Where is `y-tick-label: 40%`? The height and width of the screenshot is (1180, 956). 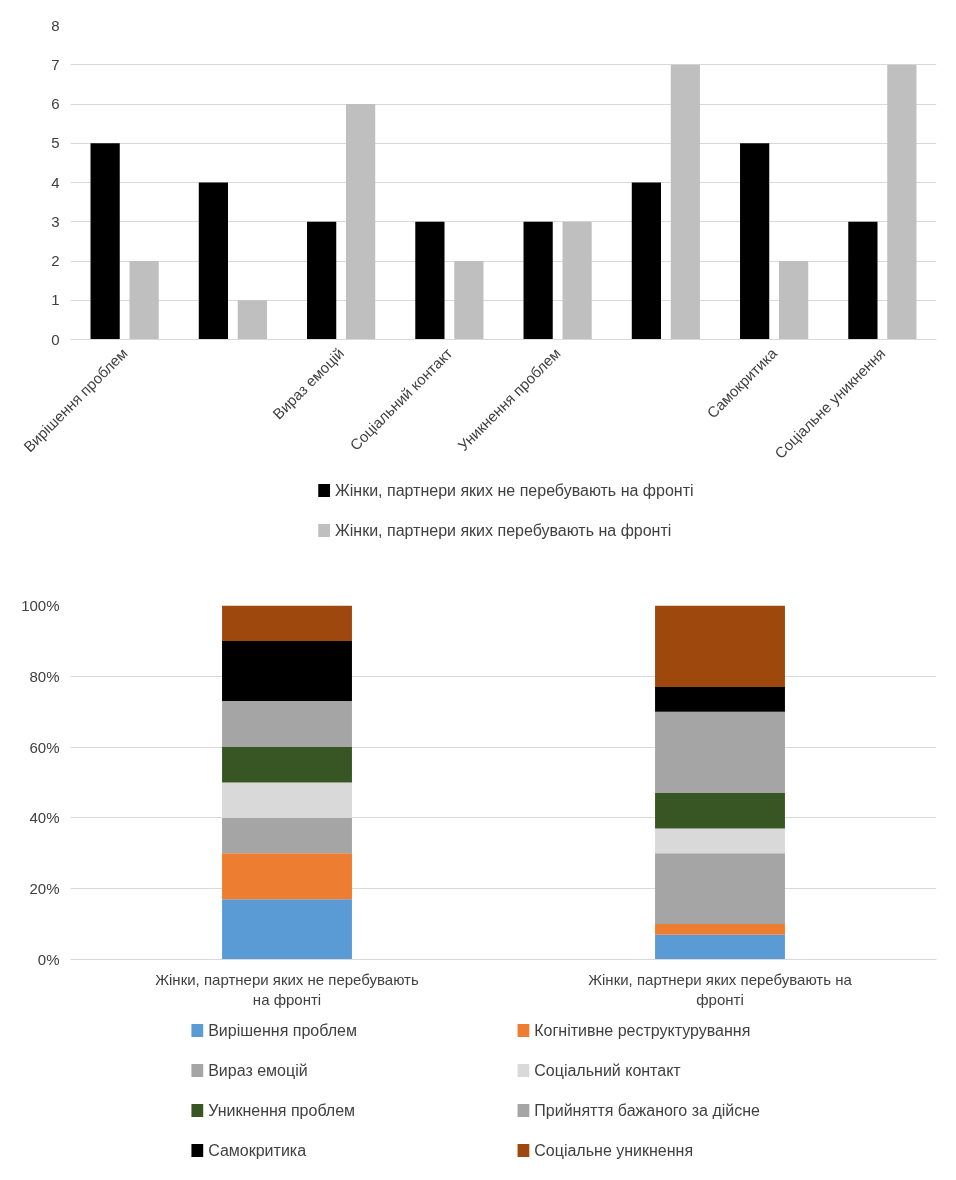 y-tick-label: 40% is located at coordinates (44, 818).